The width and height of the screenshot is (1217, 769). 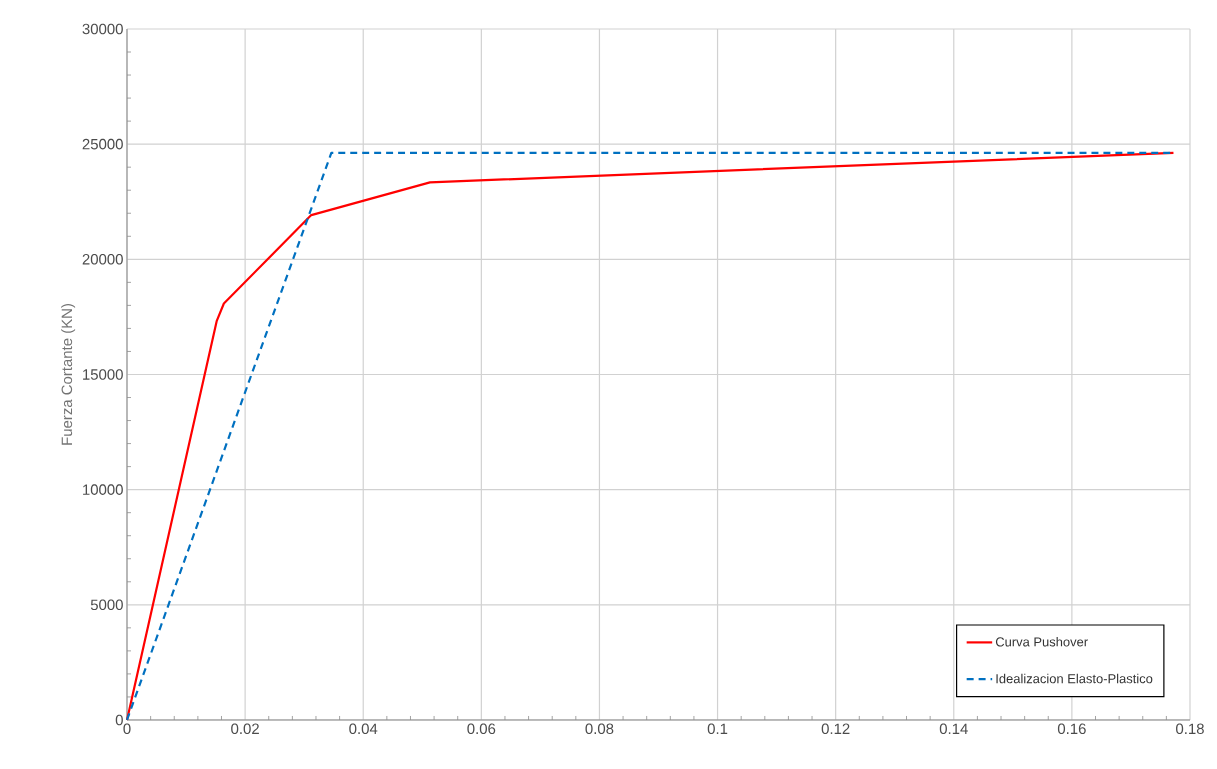 I want to click on legend-label: Curva Pushover, so click(x=1041, y=641).